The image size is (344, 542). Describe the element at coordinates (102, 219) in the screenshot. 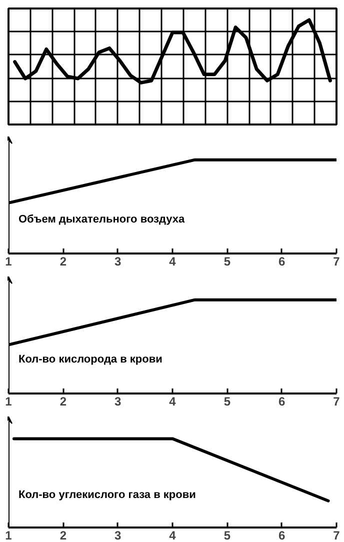

I see `annotation: Объем дыхательного воздуха` at that location.